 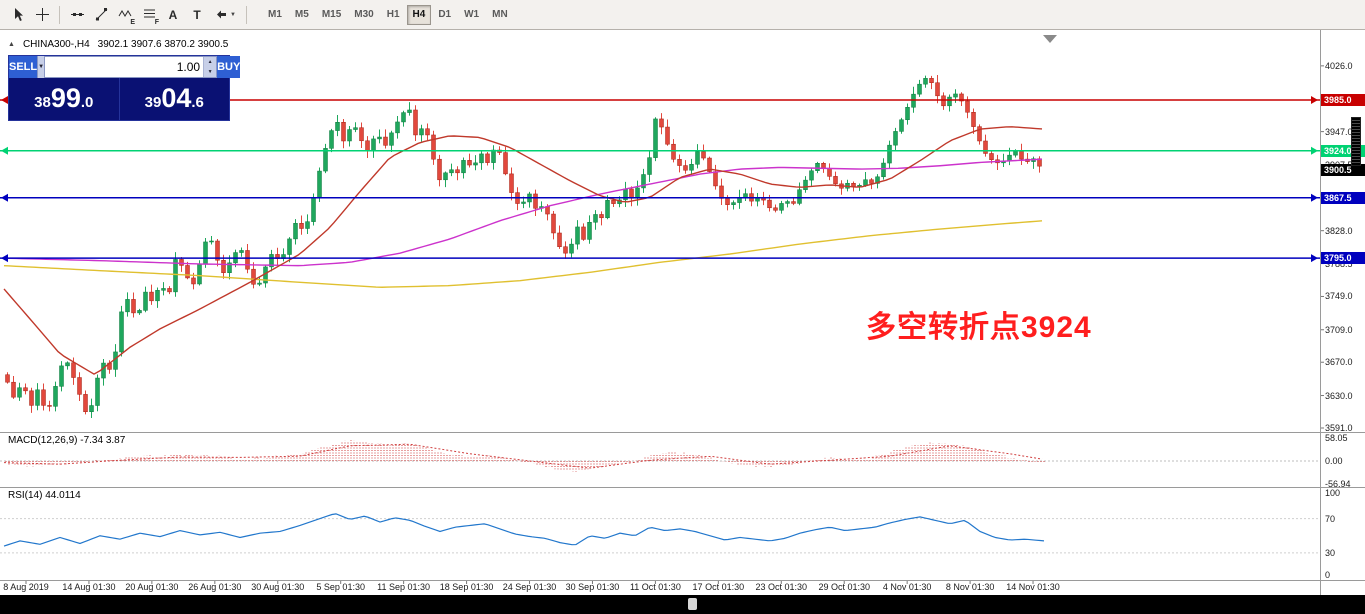 I want to click on horizontal-line-icon, so click(x=77, y=14).